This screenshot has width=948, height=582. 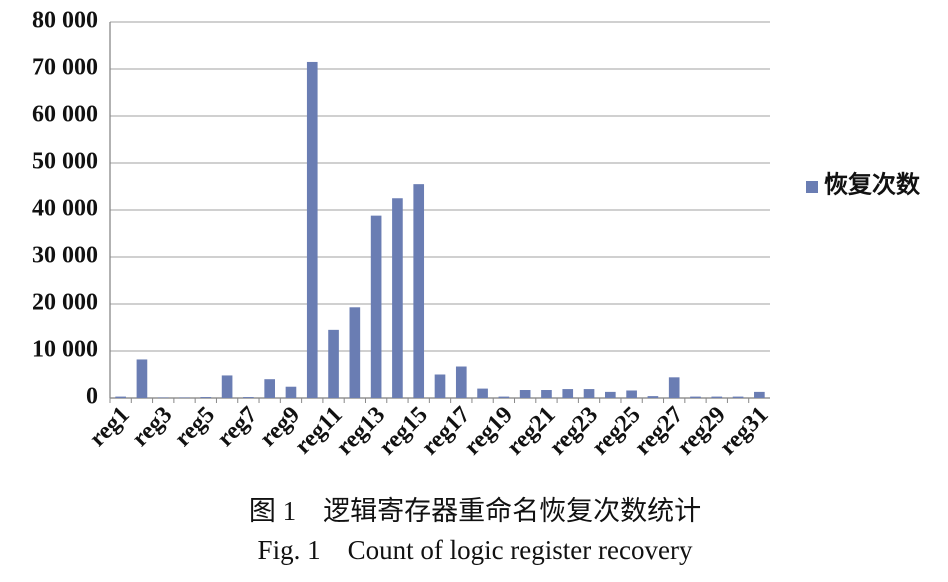 What do you see at coordinates (812, 187) in the screenshot?
I see `legend-swatch` at bounding box center [812, 187].